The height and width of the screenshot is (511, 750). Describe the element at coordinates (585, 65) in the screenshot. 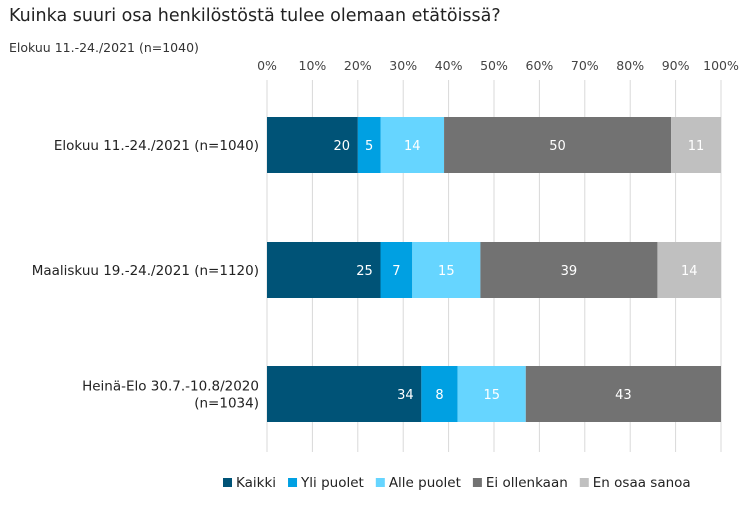

I see `x-tick-label: 70%` at that location.